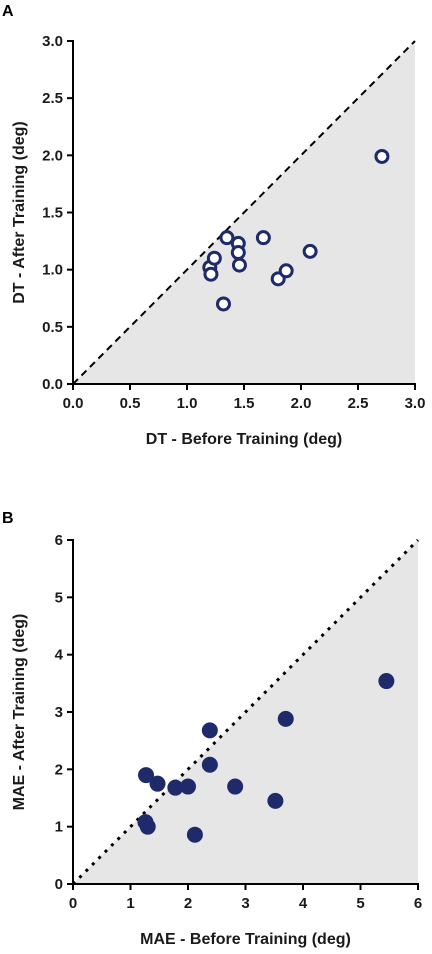 The height and width of the screenshot is (954, 432). What do you see at coordinates (59, 540) in the screenshot?
I see `y-tick-label: 6` at bounding box center [59, 540].